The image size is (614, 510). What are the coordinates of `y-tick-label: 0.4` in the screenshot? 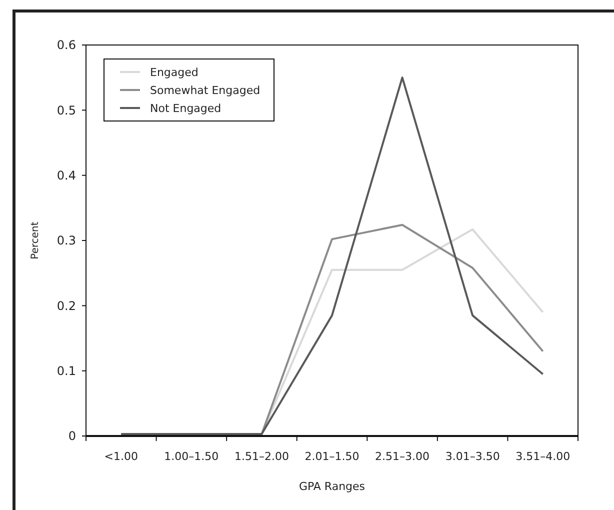 It's located at (66, 175).